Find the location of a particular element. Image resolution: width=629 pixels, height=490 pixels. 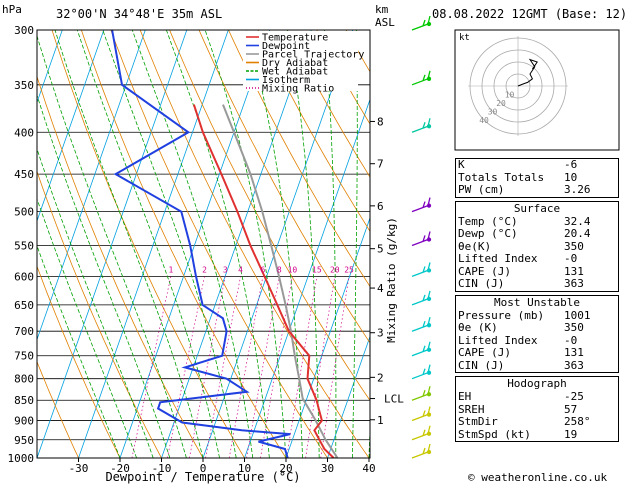

index-value: -6 is located at coordinates (590, 165).